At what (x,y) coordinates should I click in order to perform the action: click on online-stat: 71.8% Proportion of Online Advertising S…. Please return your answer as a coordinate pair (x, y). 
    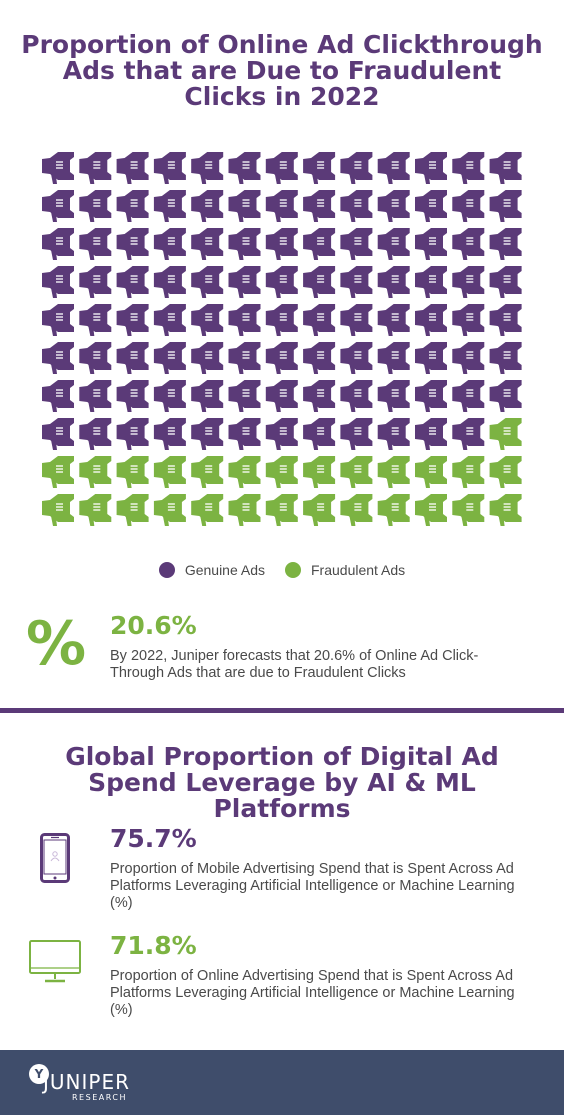
    Looking at the image, I should click on (320, 975).